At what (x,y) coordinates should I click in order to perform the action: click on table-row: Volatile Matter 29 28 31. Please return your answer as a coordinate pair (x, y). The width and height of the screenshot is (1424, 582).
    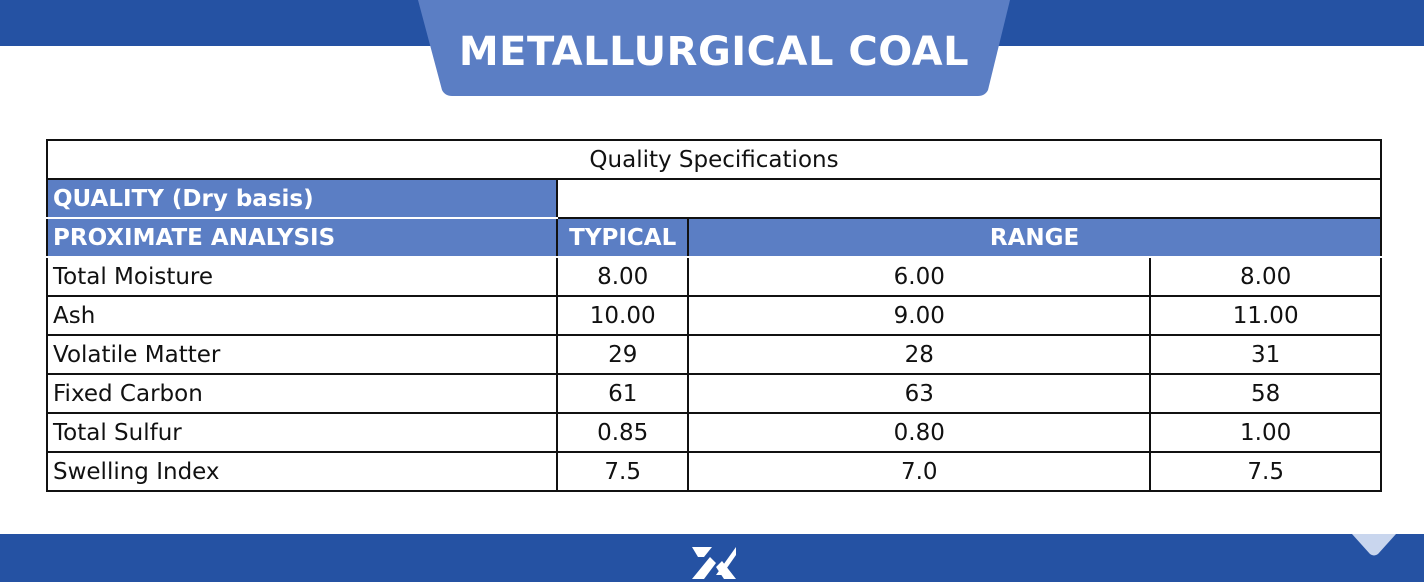
    Looking at the image, I should click on (713, 354).